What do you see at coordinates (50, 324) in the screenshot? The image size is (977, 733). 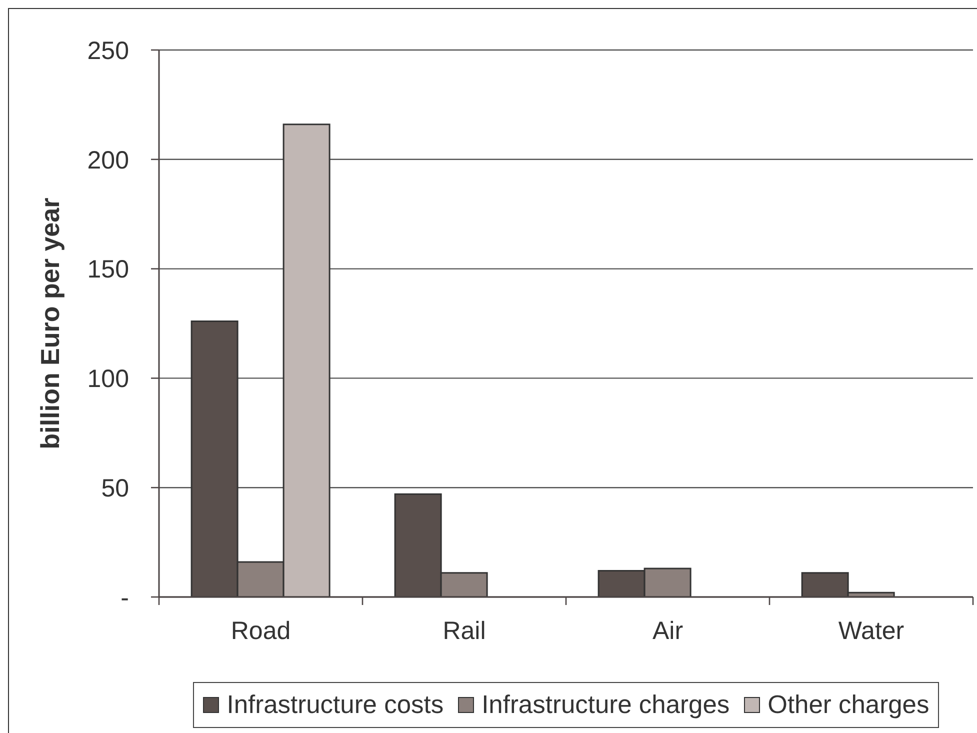 I see `y-axis-title: billion Euro per year` at bounding box center [50, 324].